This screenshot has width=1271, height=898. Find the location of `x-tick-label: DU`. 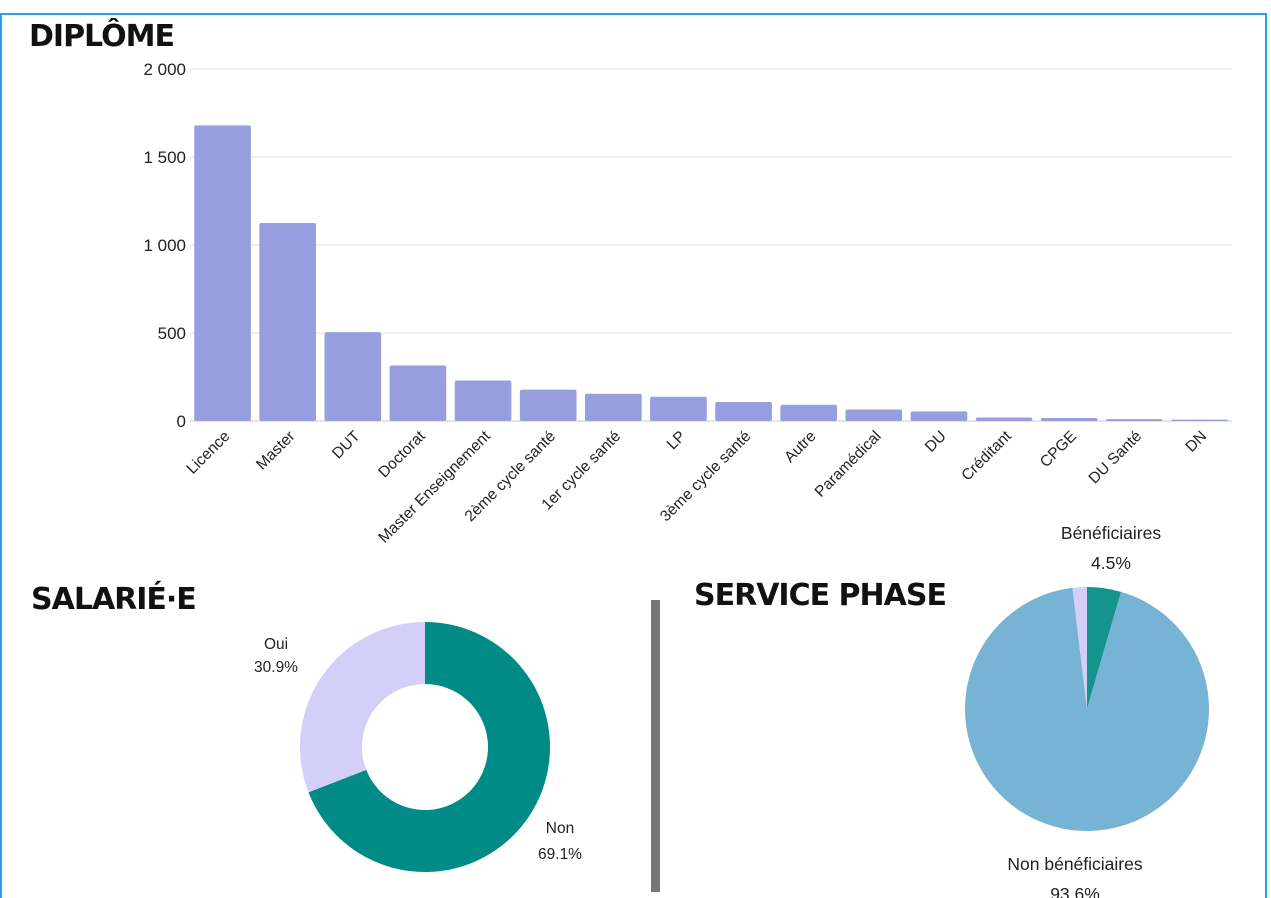

x-tick-label: DU is located at coordinates (936, 442).